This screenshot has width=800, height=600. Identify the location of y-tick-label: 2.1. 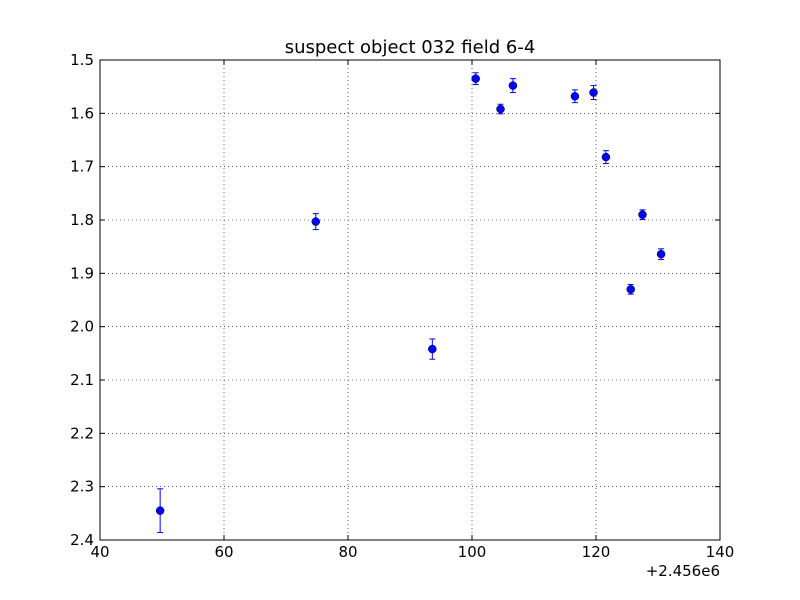
(82, 380).